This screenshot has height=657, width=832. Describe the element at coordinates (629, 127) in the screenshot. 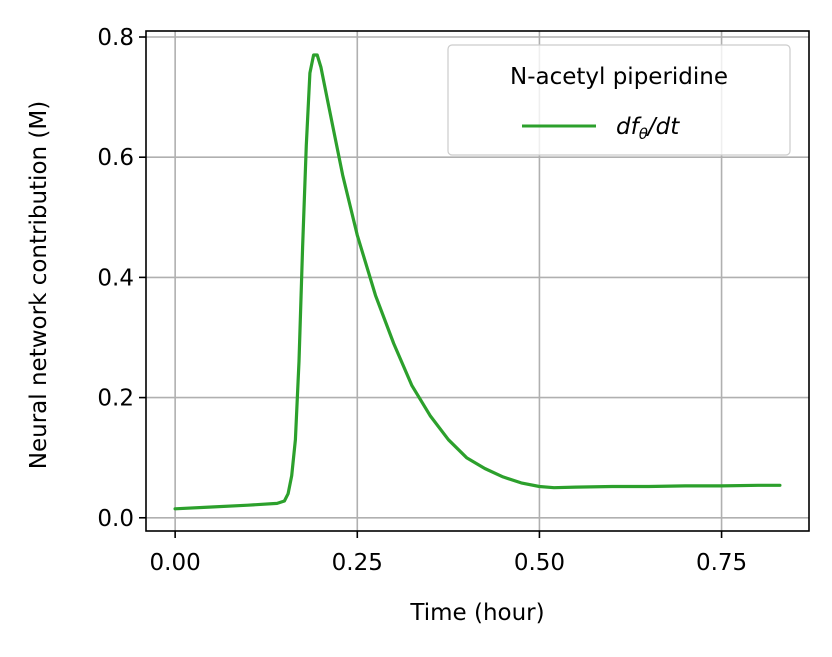

I see `legend-label-main: df` at that location.